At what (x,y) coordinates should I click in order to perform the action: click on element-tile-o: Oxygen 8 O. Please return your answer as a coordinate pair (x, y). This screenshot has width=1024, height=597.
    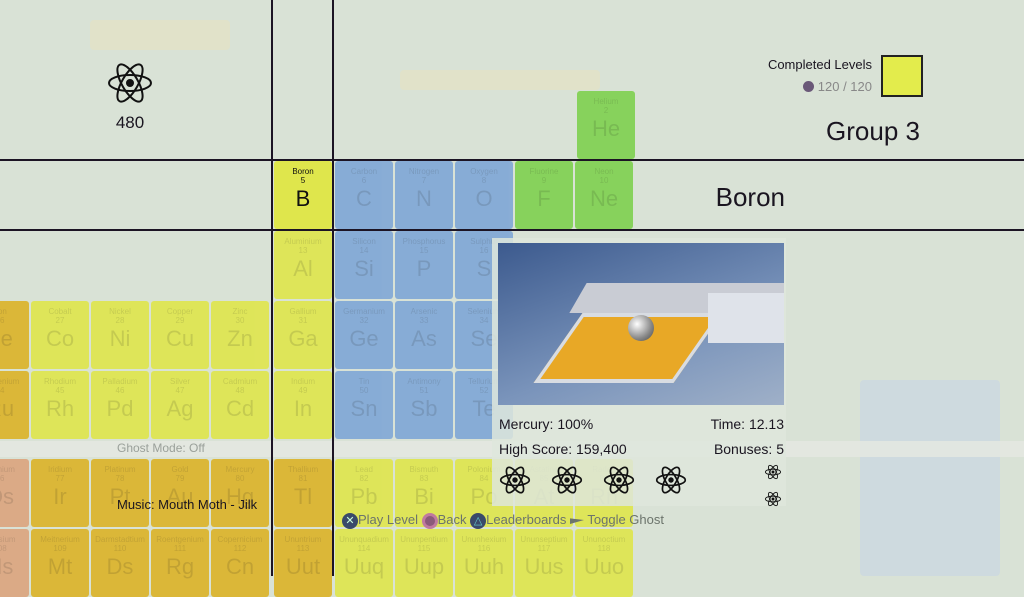
    Looking at the image, I should click on (484, 195).